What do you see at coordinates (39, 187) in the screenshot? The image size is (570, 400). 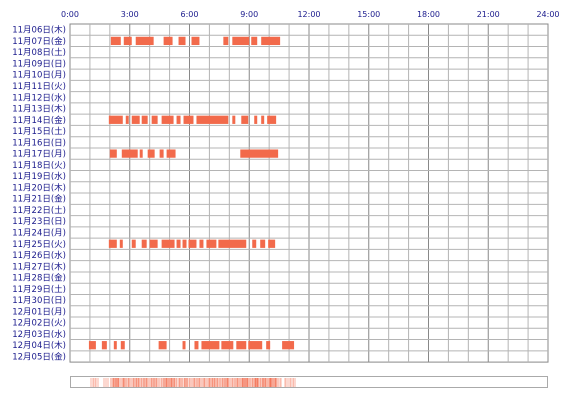 I see `day-label: 11月20日(木)` at bounding box center [39, 187].